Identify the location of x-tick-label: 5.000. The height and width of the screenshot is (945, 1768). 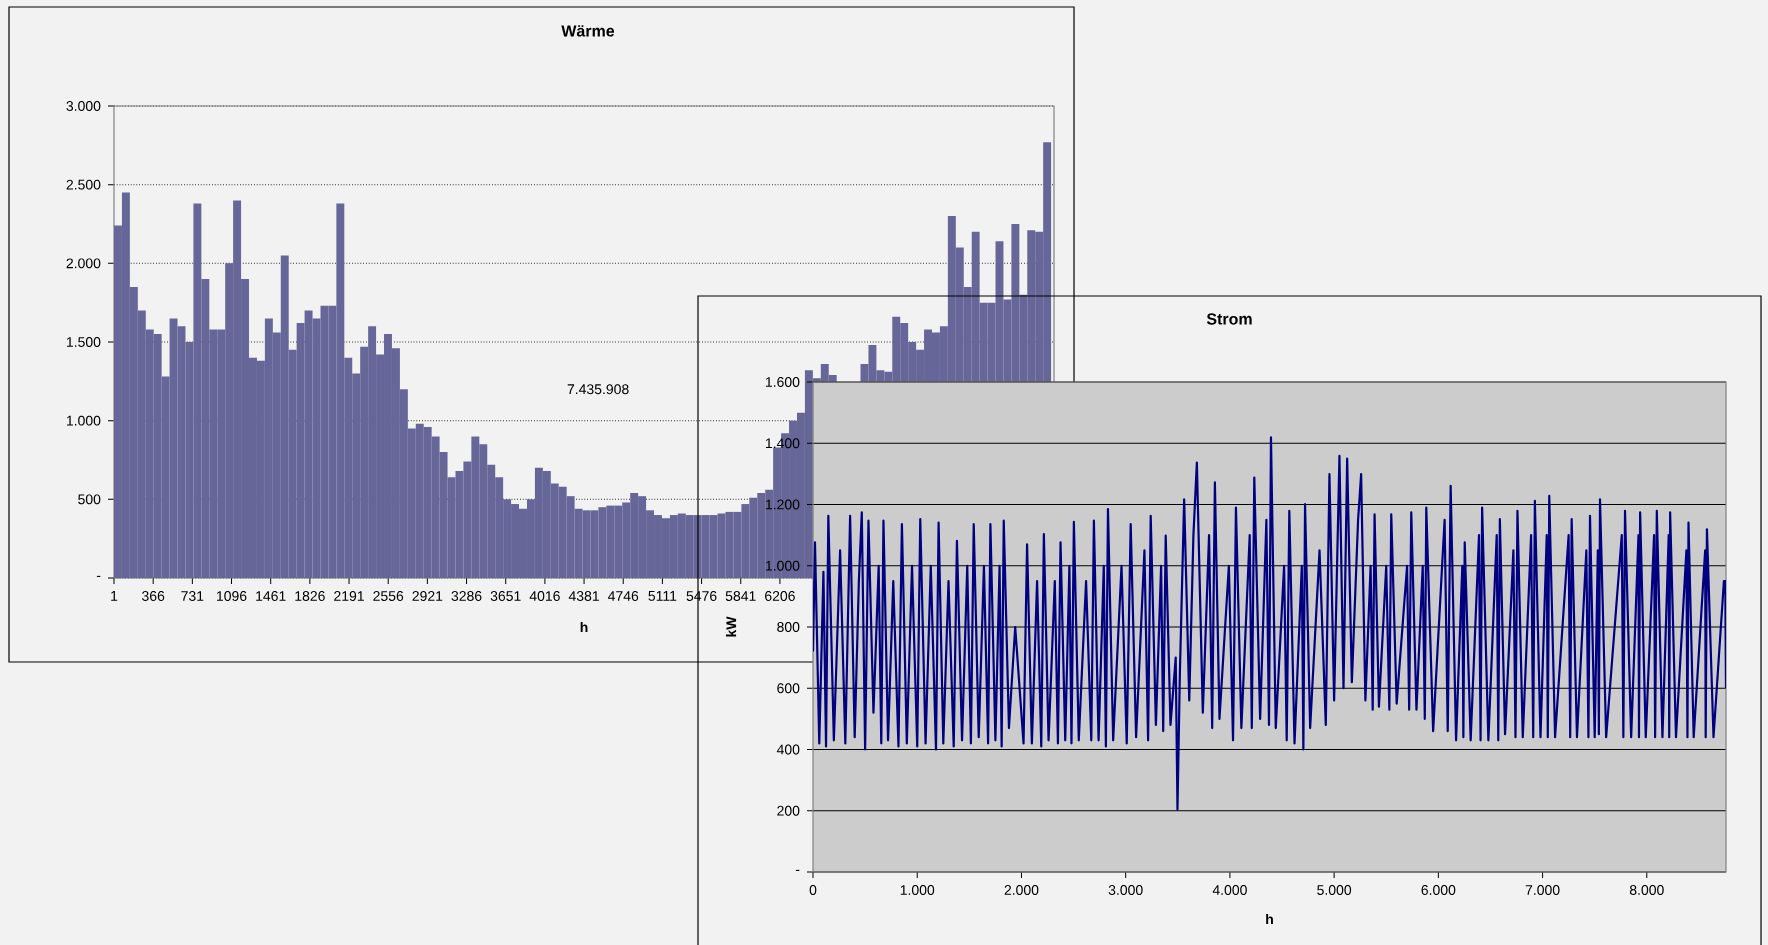
(1334, 890).